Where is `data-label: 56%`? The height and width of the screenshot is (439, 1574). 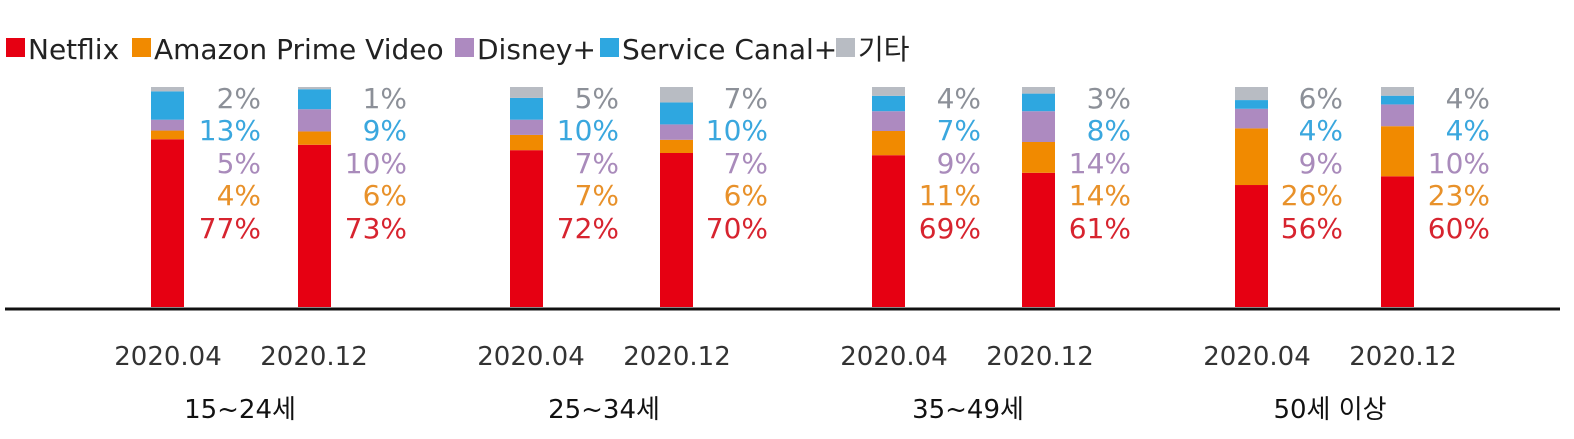
data-label: 56% is located at coordinates (1312, 228).